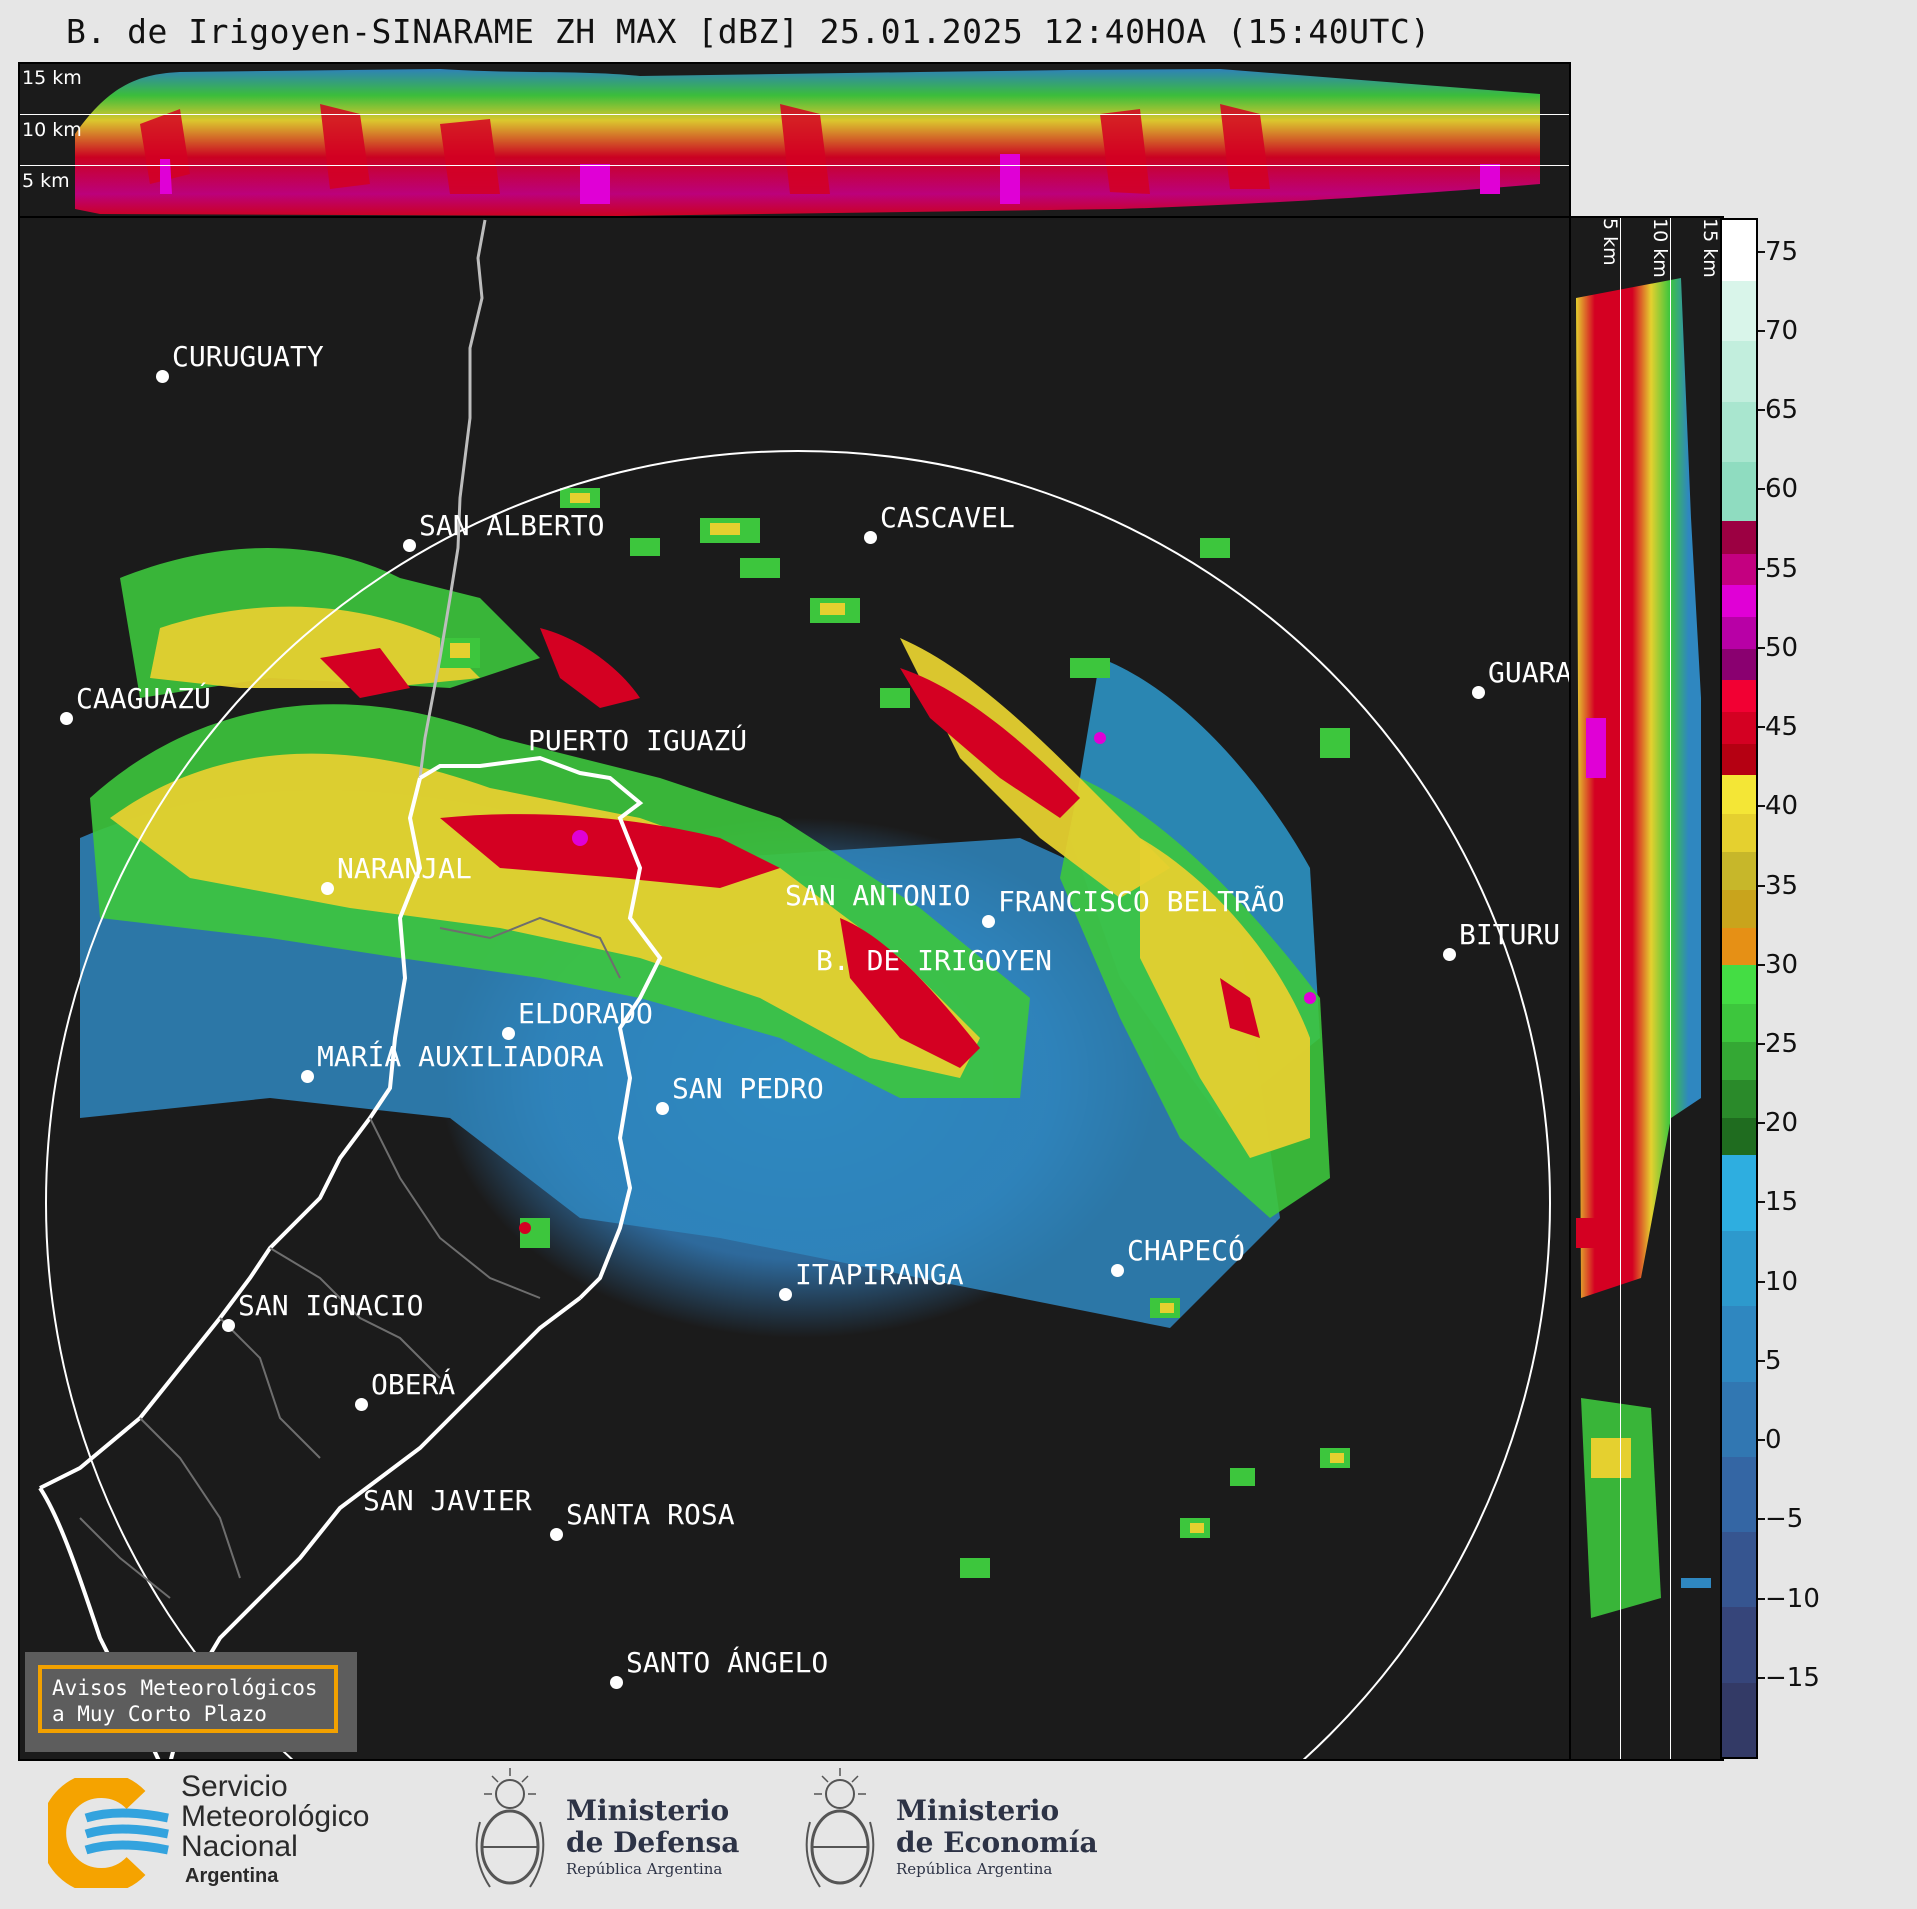 This screenshot has height=1909, width=1917. What do you see at coordinates (375, 1527) in the screenshot?
I see `uruguay-river-border` at bounding box center [375, 1527].